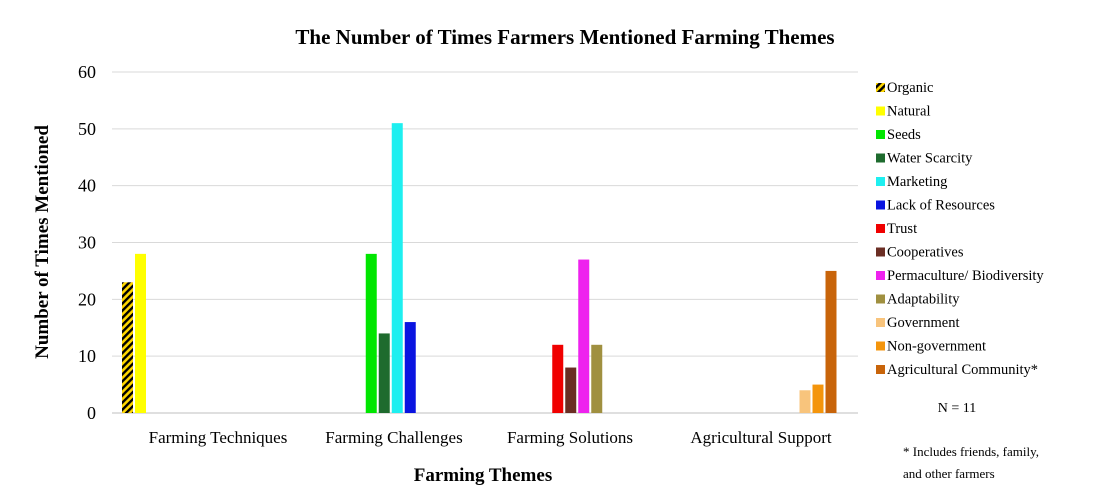  What do you see at coordinates (570, 437) in the screenshot?
I see `x-category-label: Farming Solutions` at bounding box center [570, 437].